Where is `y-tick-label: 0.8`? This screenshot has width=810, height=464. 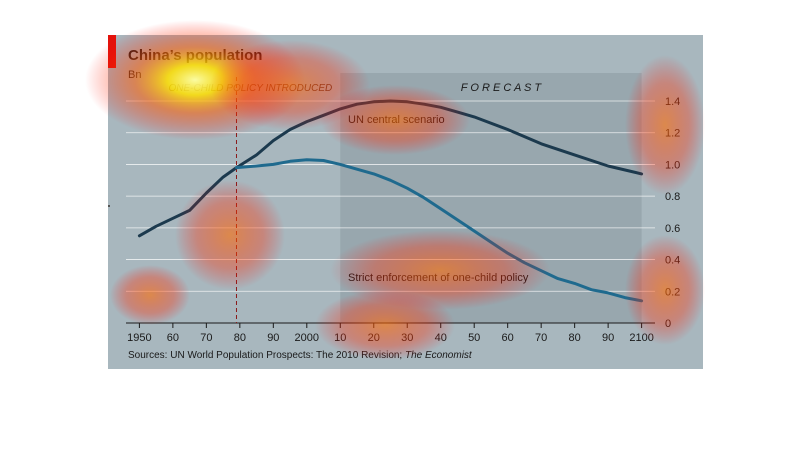
y-tick-label: 0.8 is located at coordinates (672, 197).